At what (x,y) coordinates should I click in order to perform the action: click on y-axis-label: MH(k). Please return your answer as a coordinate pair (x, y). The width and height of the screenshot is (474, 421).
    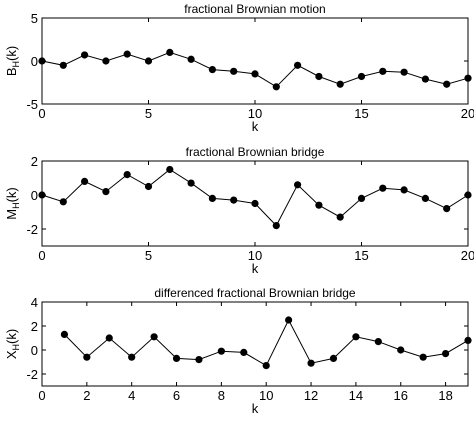
    Looking at the image, I should click on (12, 203).